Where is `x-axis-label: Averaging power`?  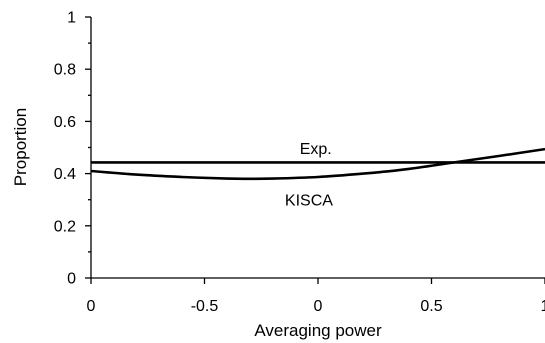
x-axis-label: Averaging power is located at coordinates (318, 330).